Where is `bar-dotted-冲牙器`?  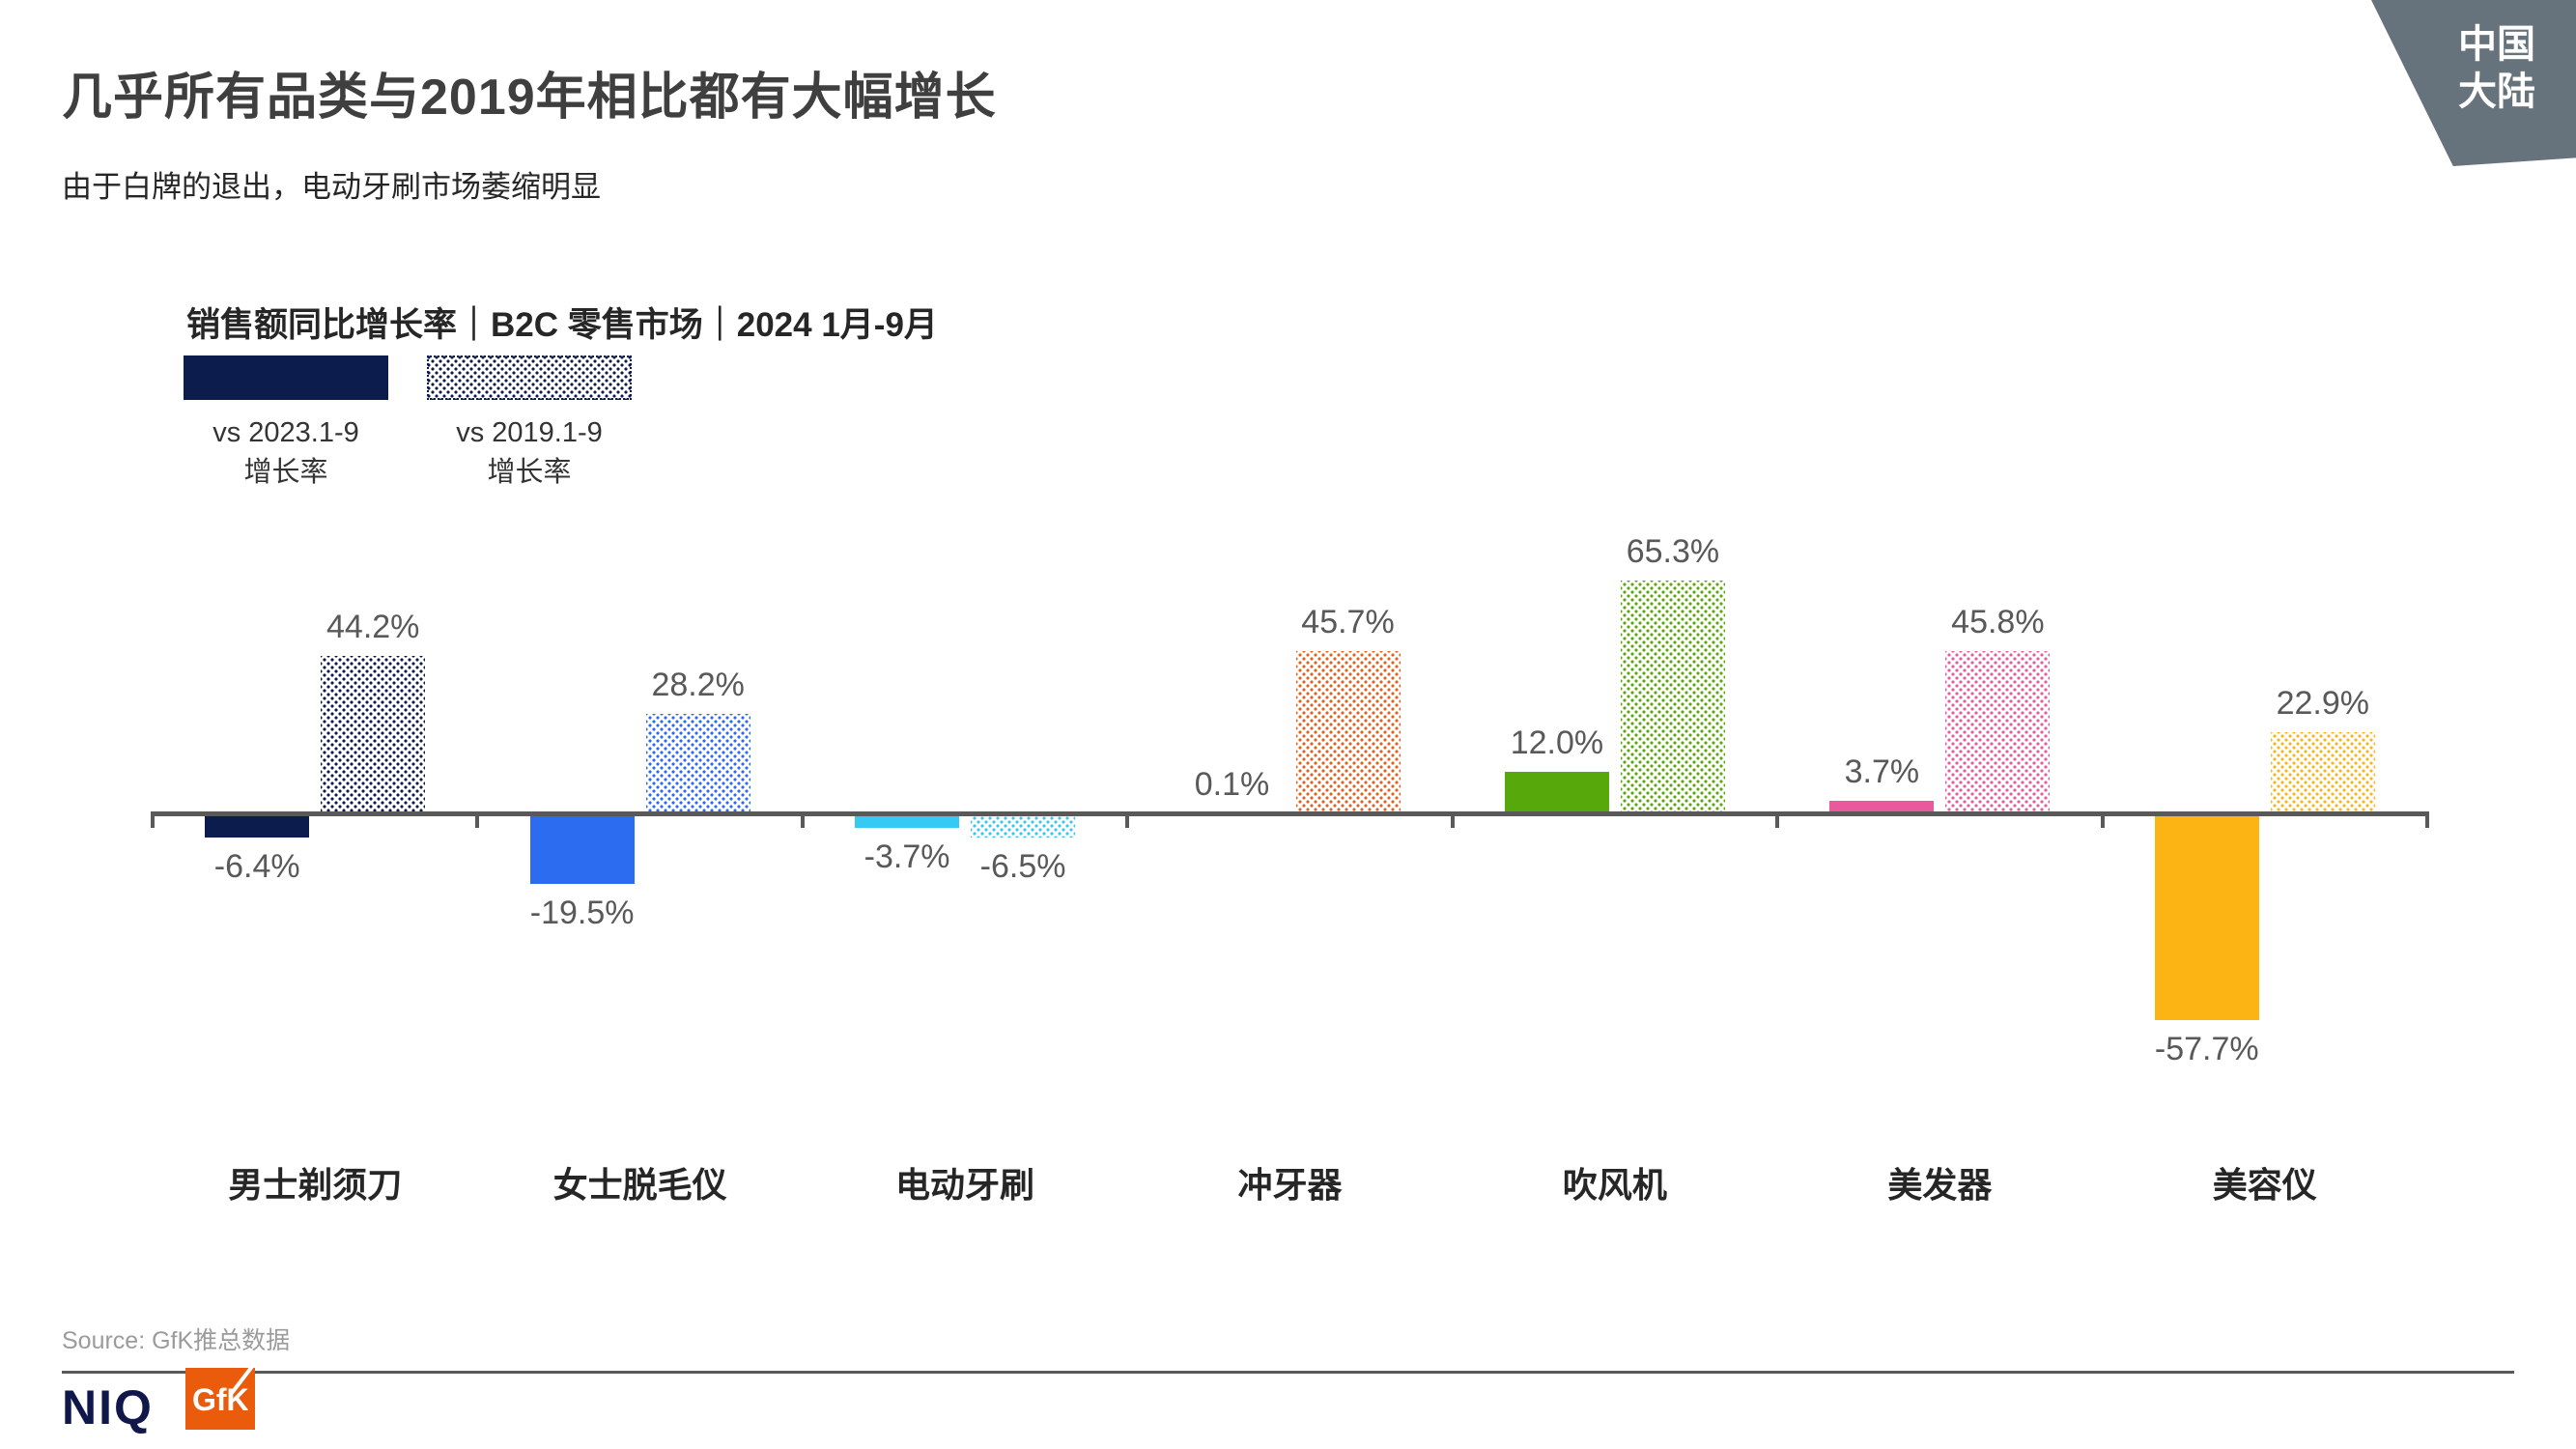
bar-dotted-冲牙器 is located at coordinates (1348, 732).